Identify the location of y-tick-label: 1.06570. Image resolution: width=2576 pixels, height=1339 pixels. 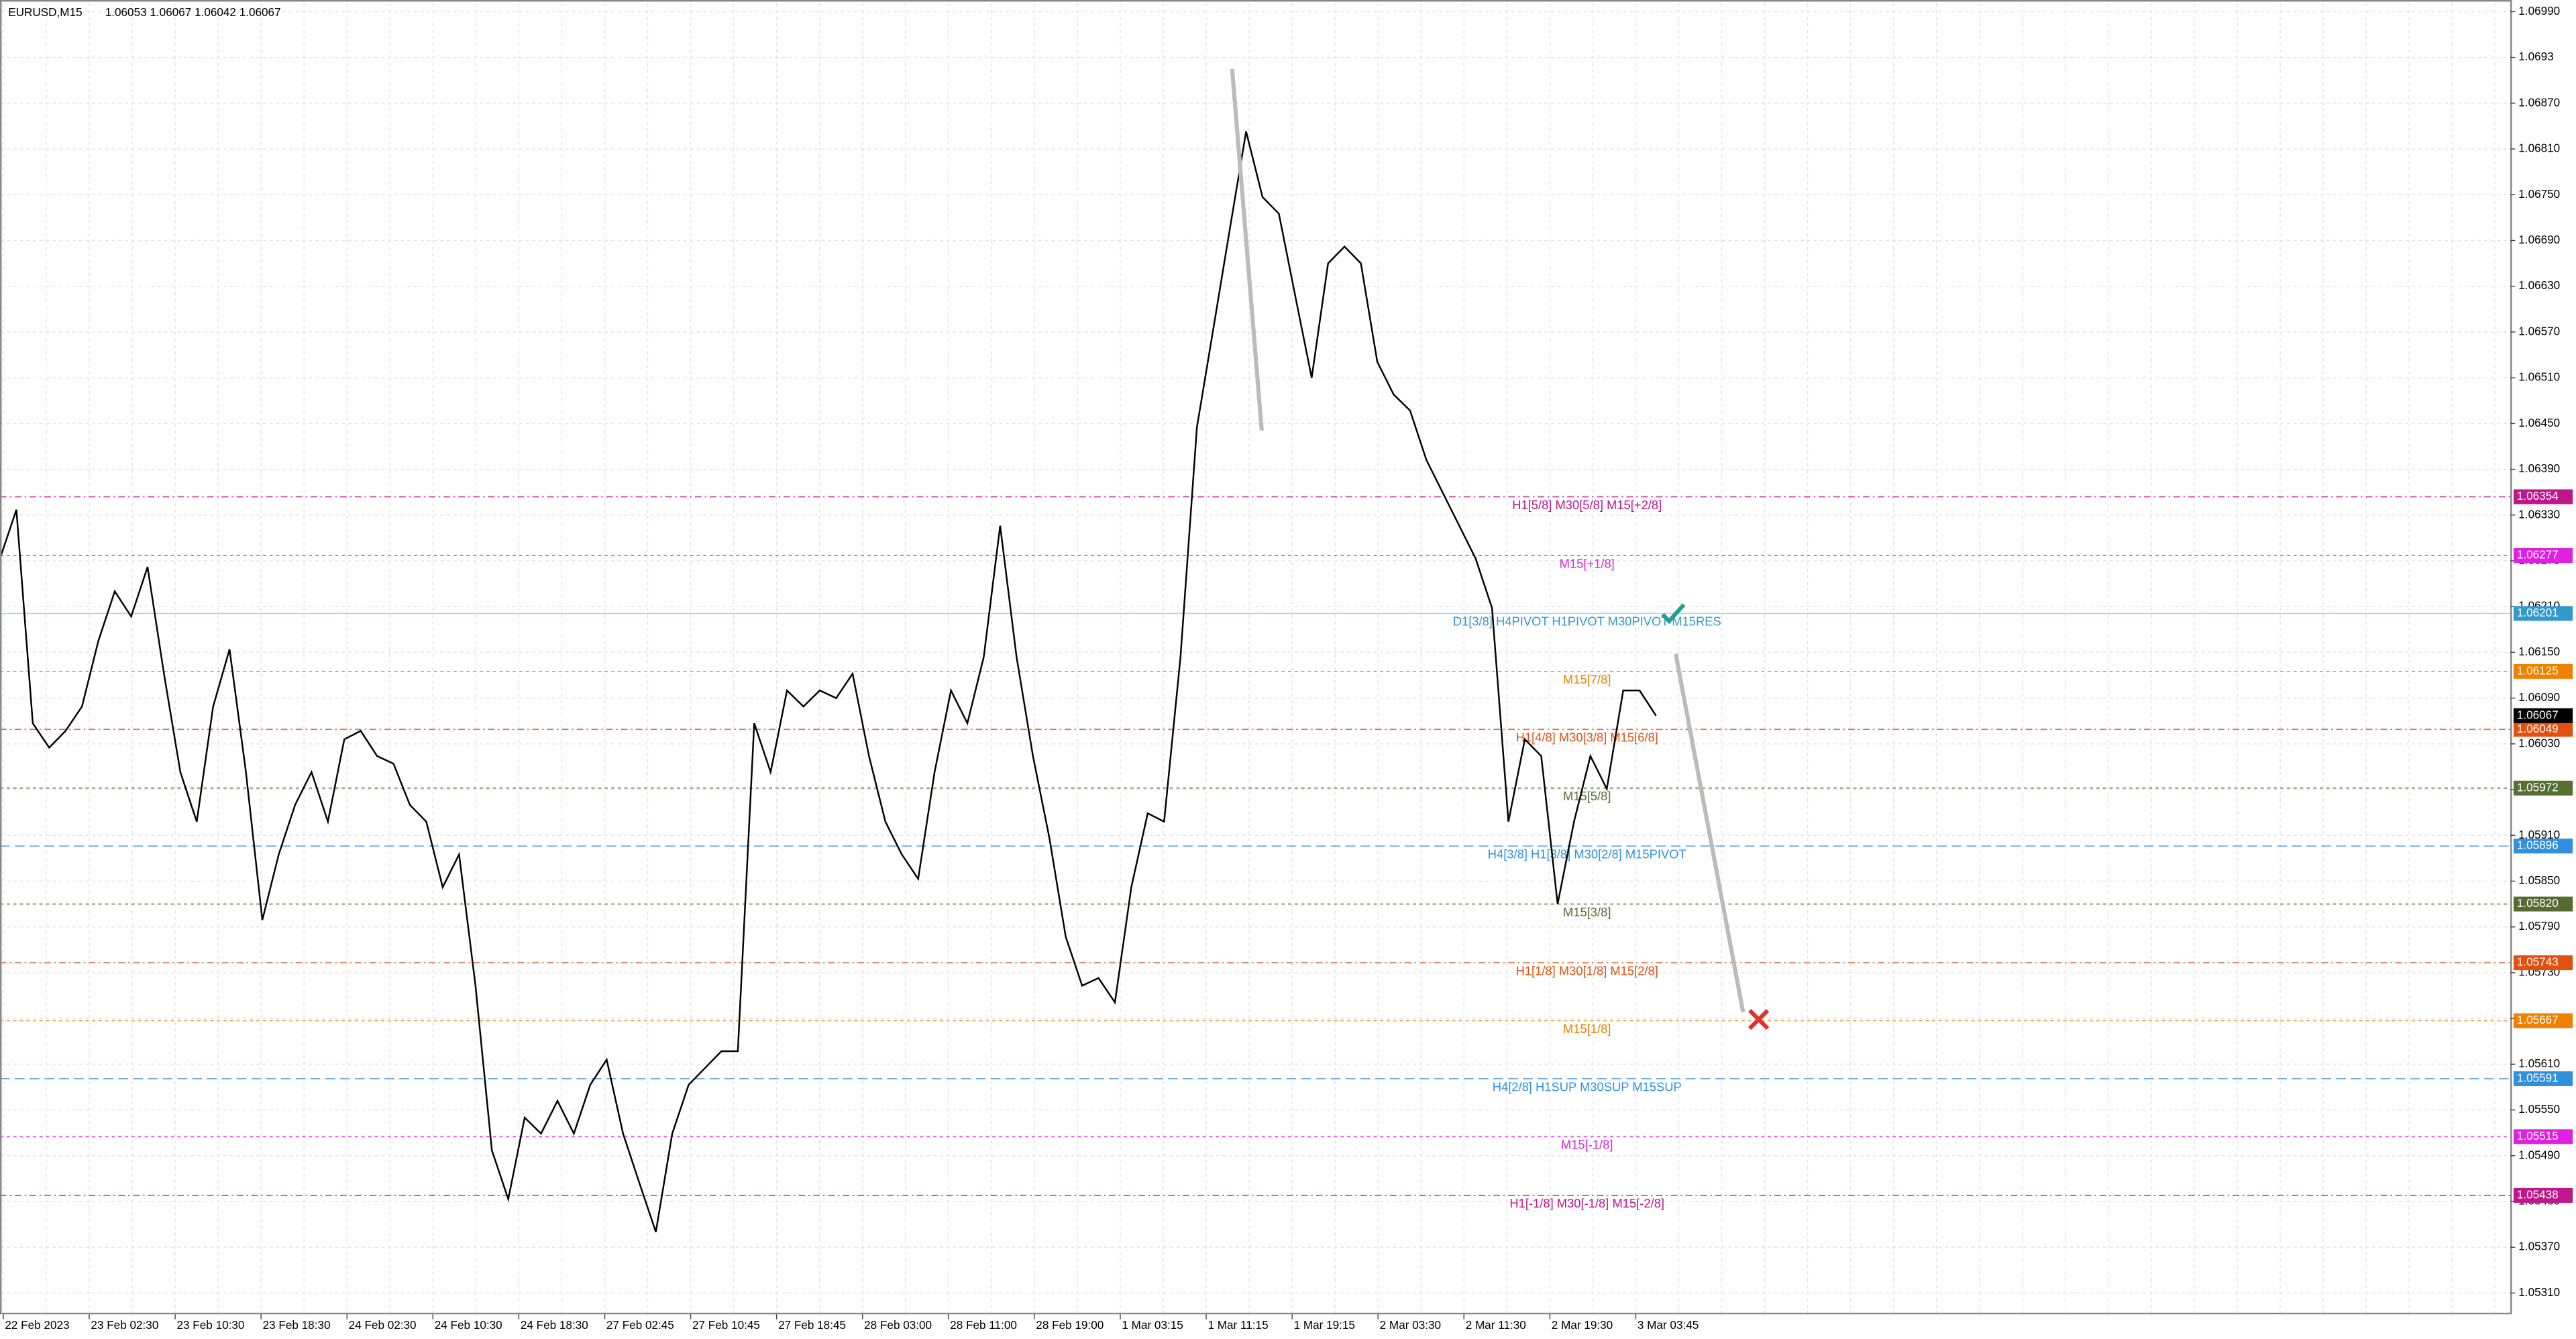
(2539, 330).